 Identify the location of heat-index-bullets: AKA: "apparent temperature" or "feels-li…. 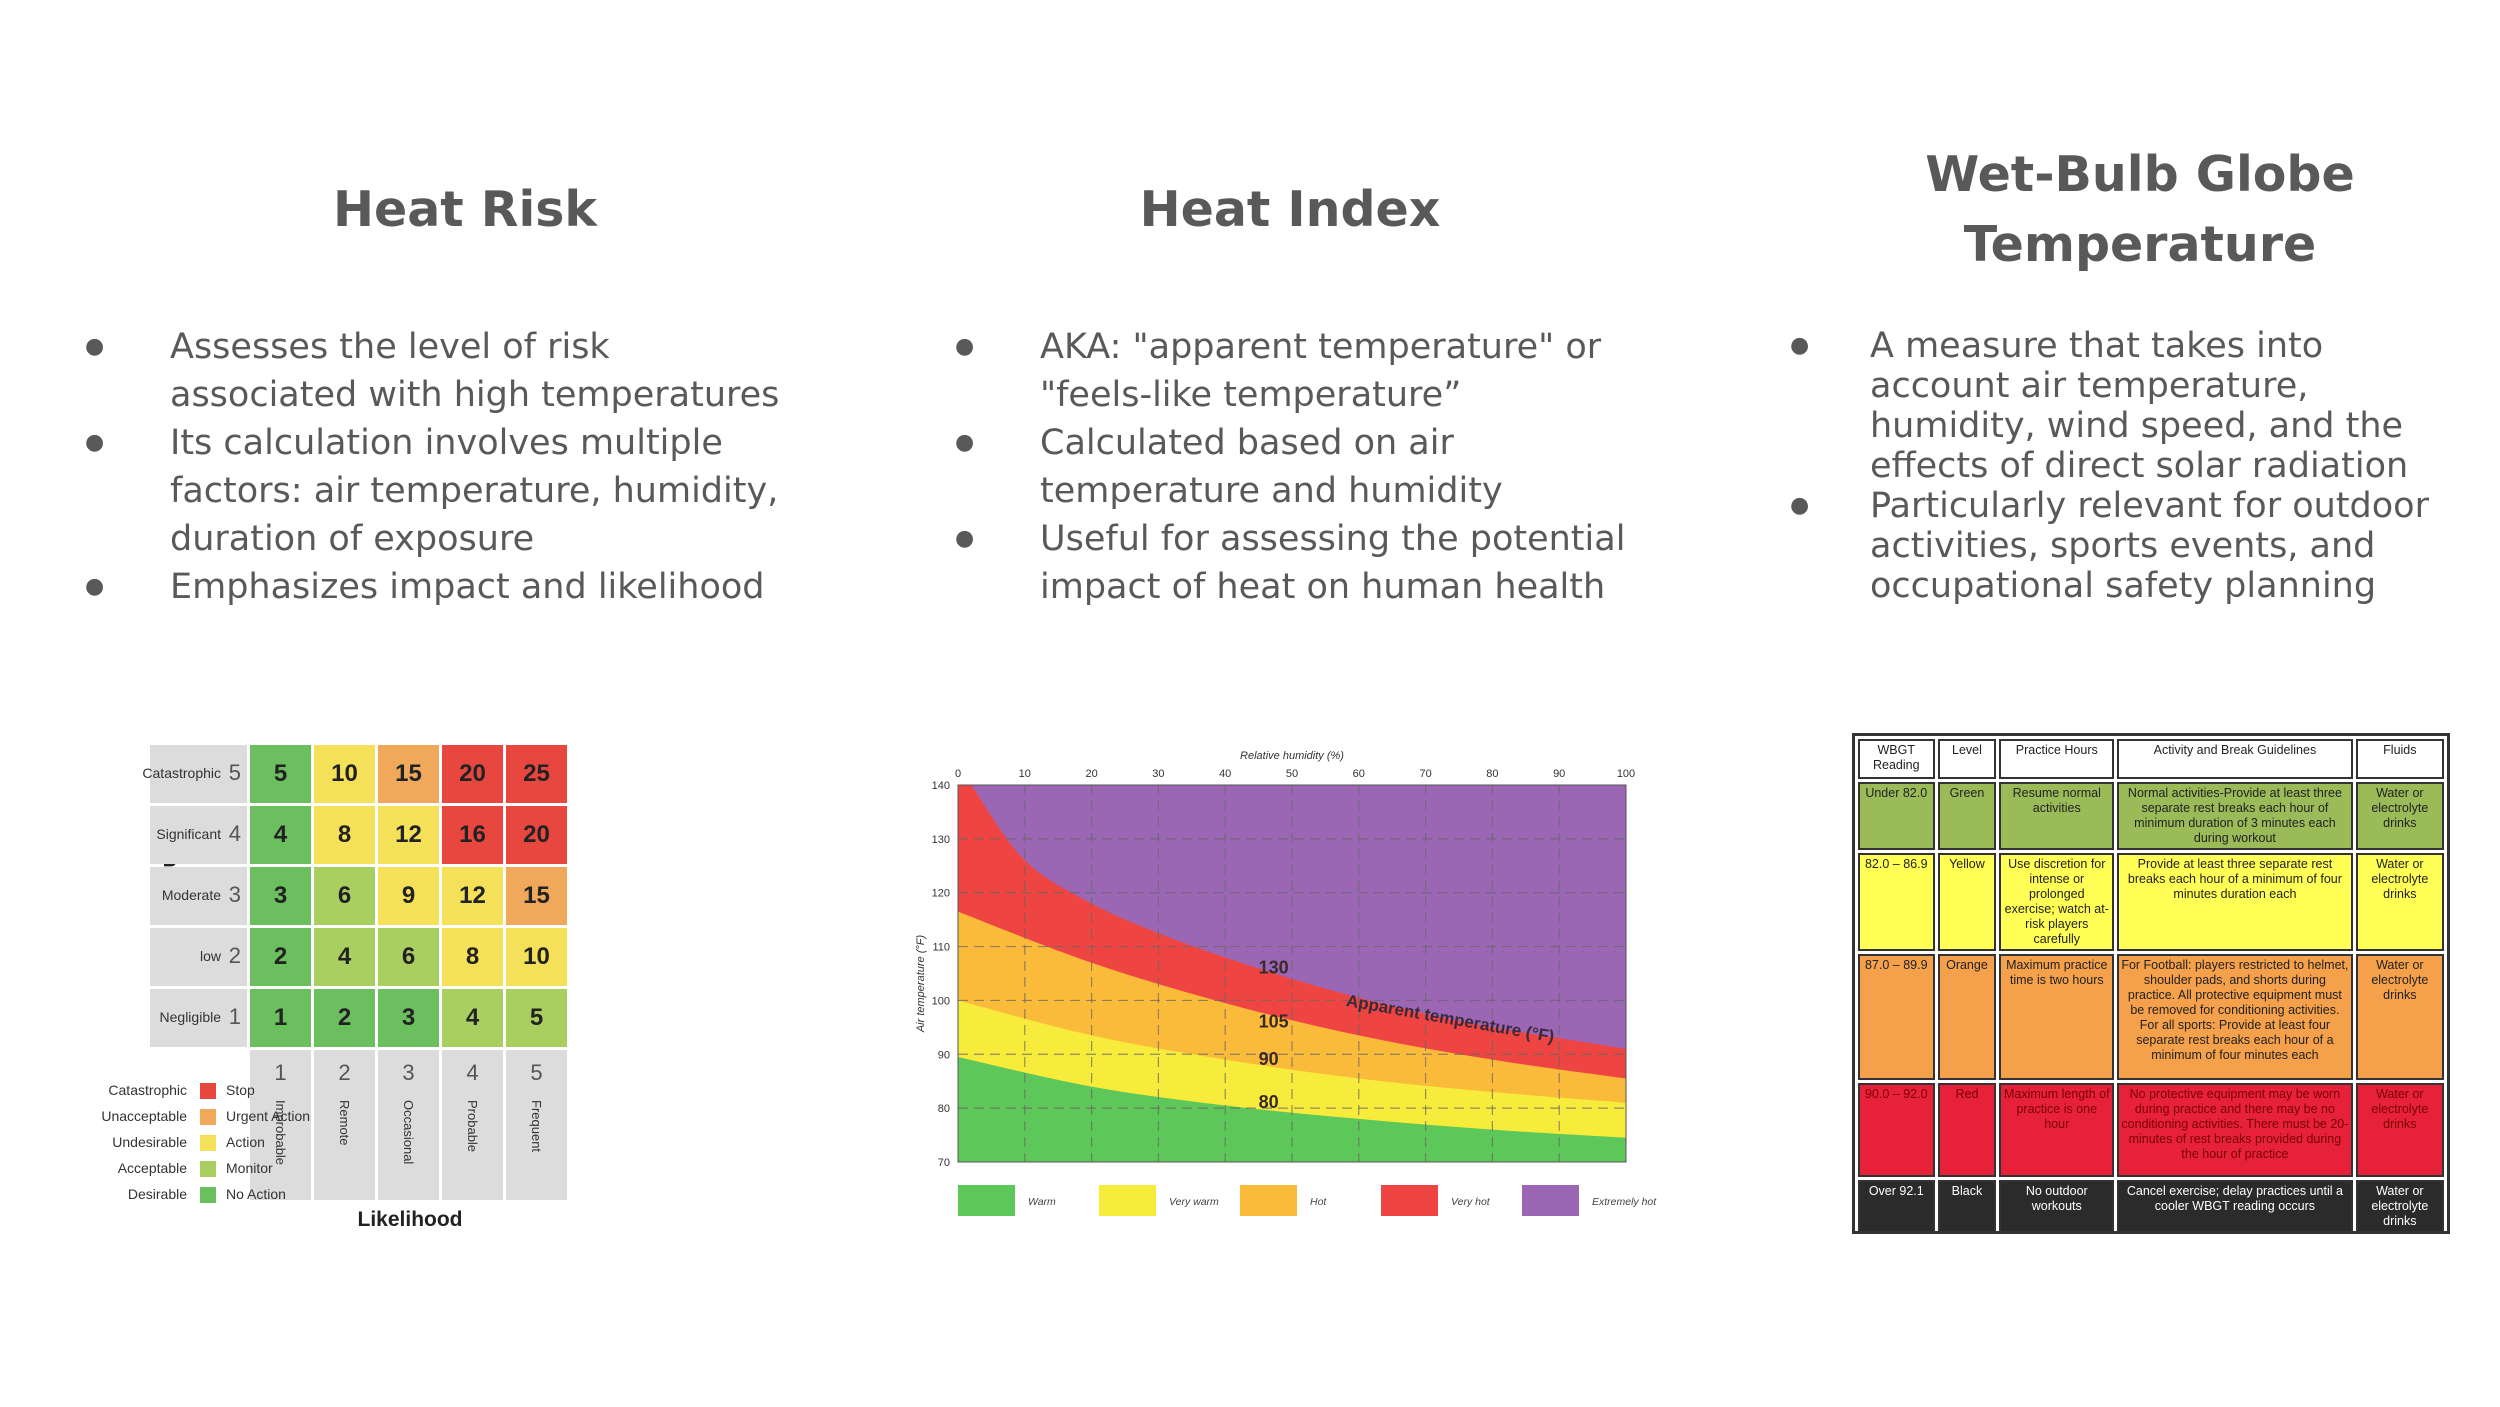
(1305, 467).